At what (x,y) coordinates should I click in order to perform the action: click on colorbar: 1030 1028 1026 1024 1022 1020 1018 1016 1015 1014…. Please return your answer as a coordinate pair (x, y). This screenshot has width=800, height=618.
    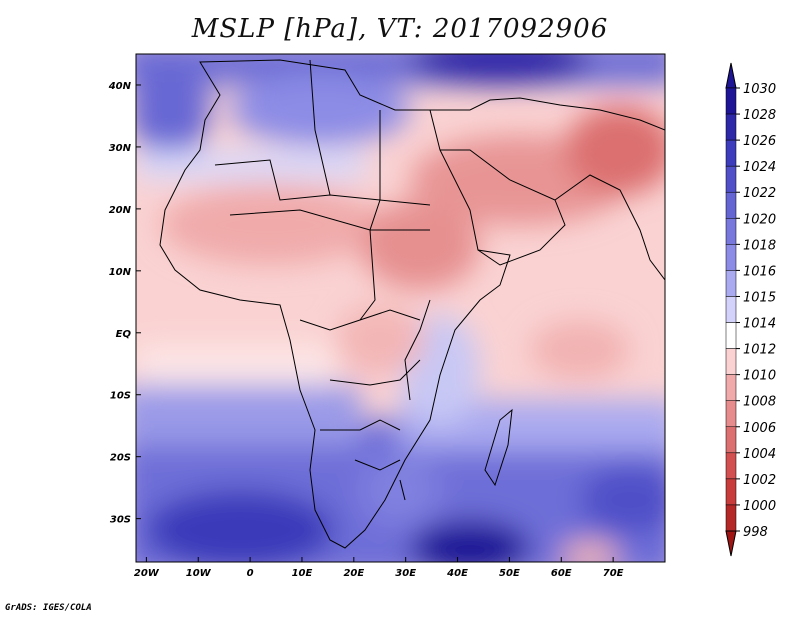
    Looking at the image, I should click on (750, 309).